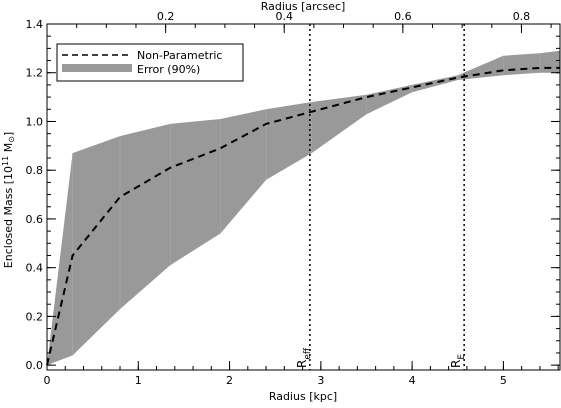  I want to click on x-tick-label: 5, so click(503, 380).